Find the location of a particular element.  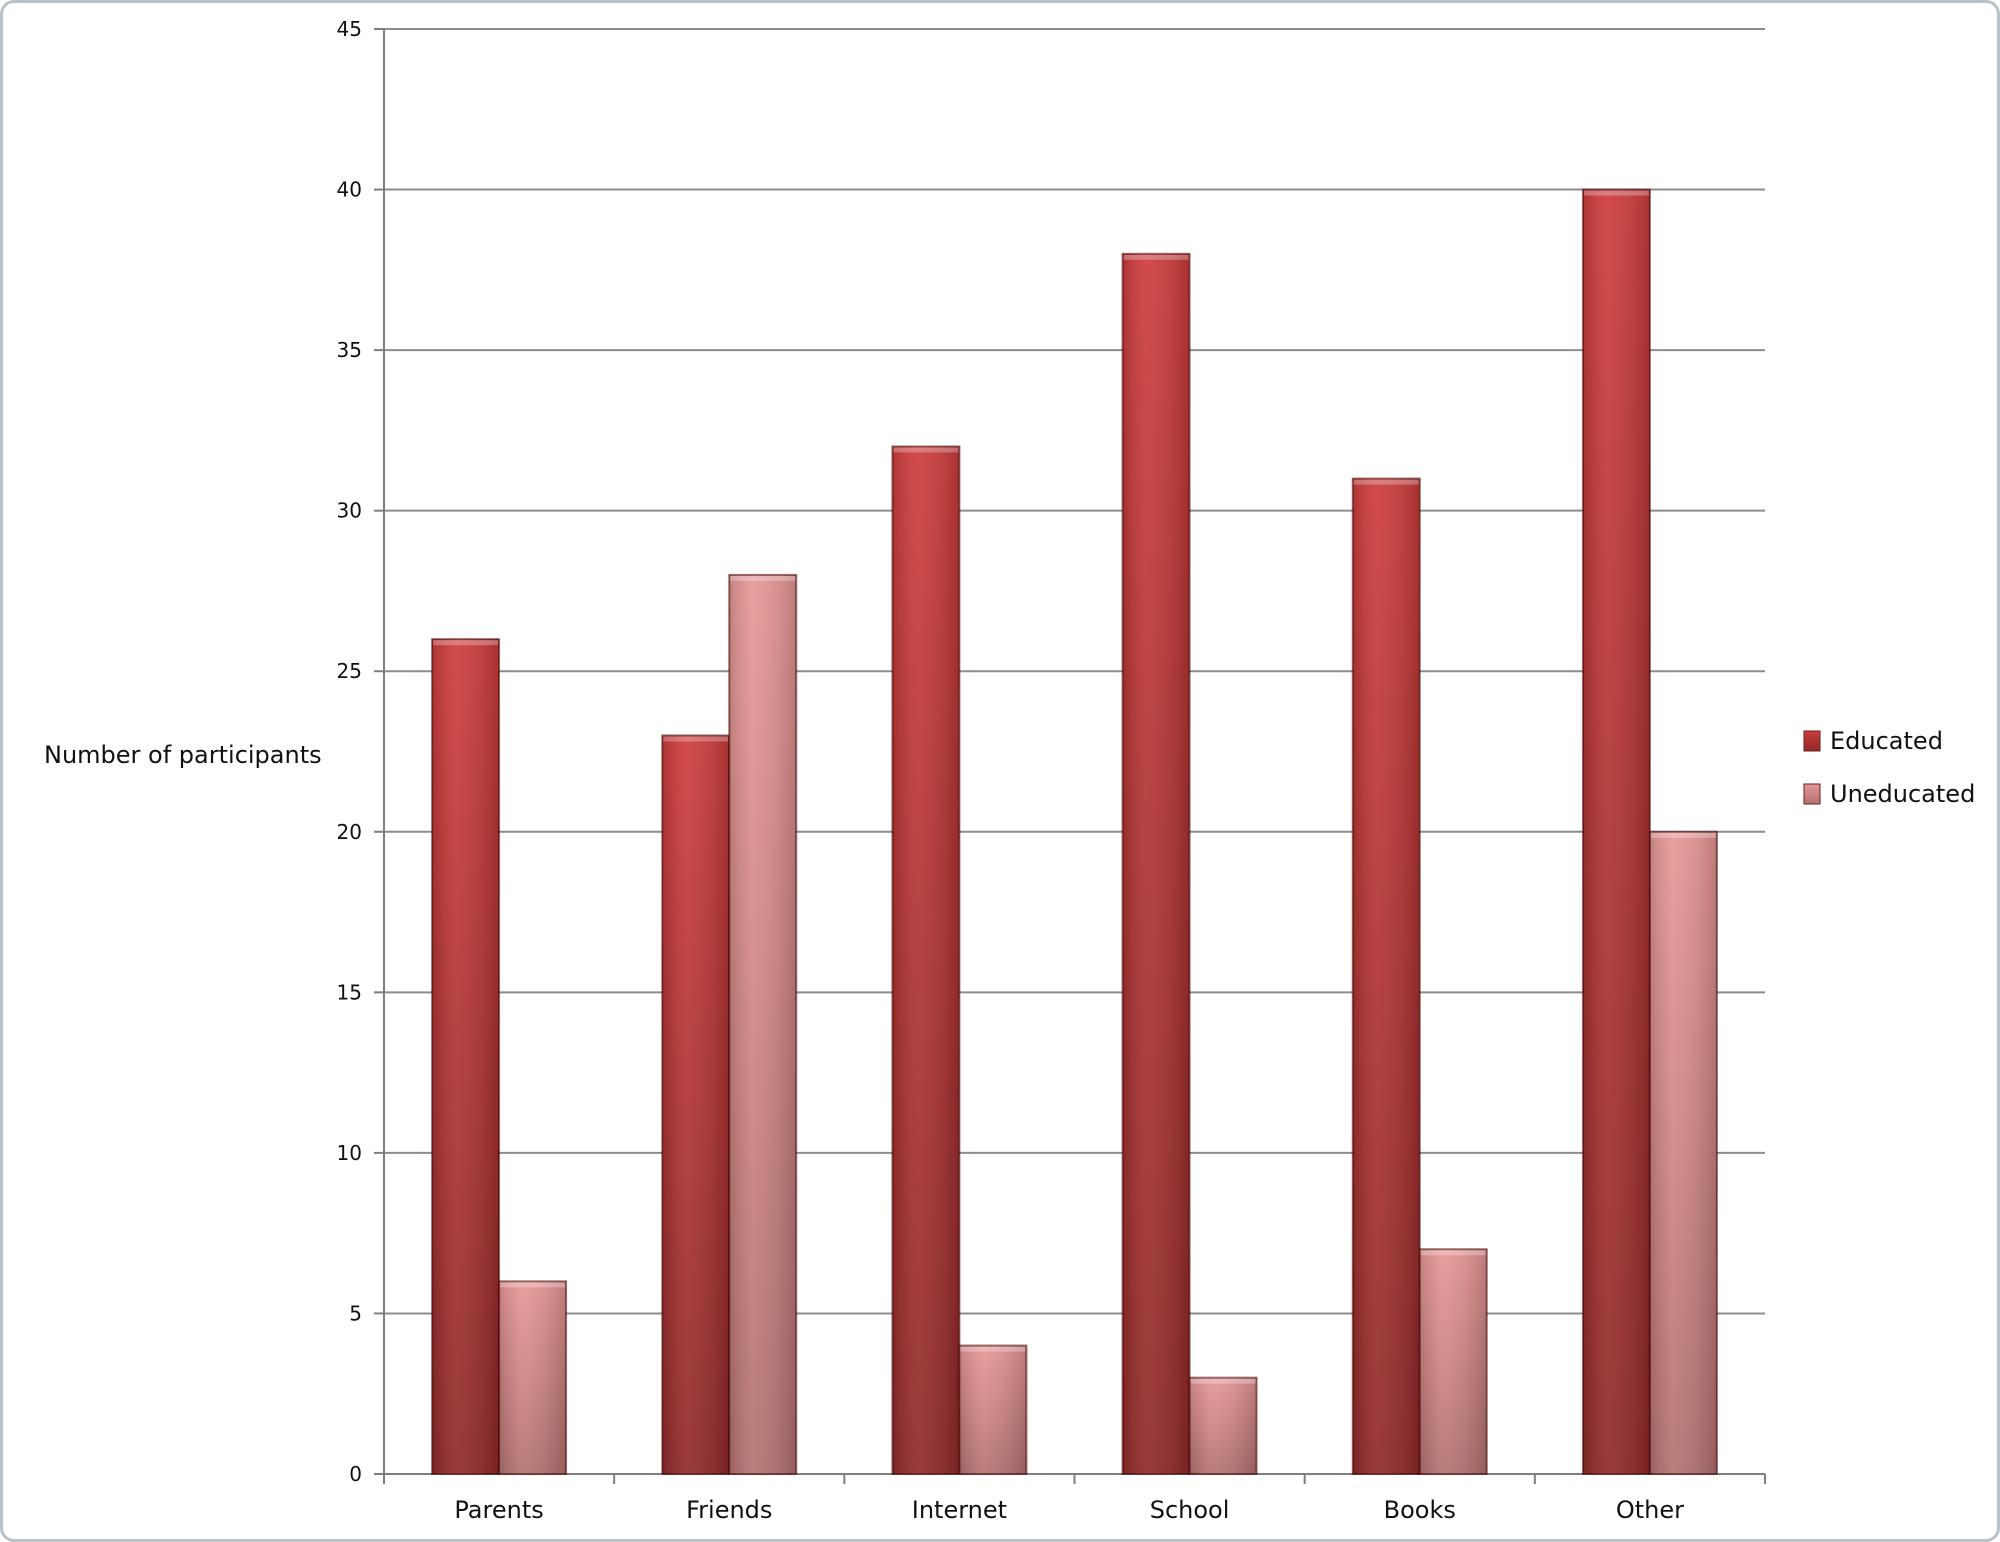

y-tick-label: 40 is located at coordinates (349, 190).